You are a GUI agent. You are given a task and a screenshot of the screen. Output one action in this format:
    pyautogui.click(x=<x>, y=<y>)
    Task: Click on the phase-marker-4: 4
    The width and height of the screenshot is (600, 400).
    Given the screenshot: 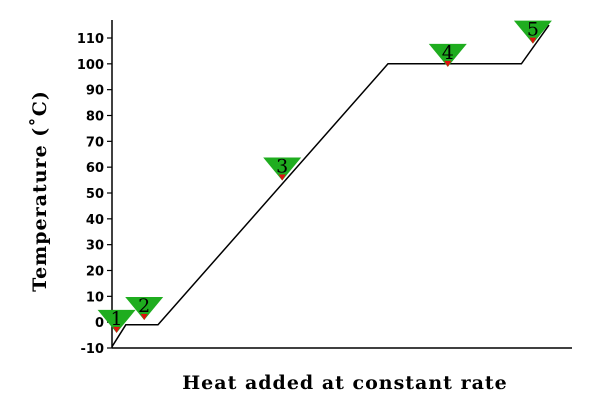 What is the action you would take?
    pyautogui.click(x=447, y=54)
    